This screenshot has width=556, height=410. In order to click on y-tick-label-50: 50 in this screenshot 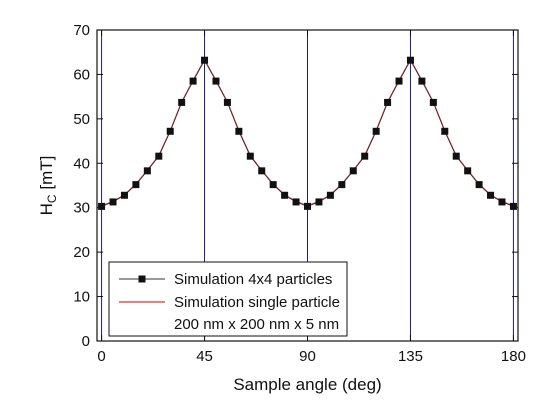, I will do `click(81, 119)`.